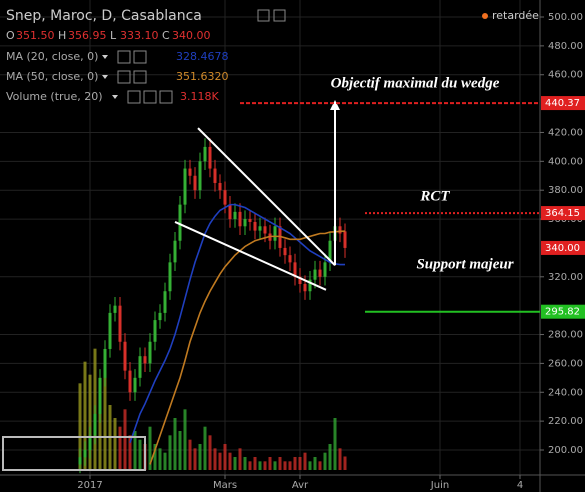  I want to click on x-tick-label: 4, so click(520, 485).